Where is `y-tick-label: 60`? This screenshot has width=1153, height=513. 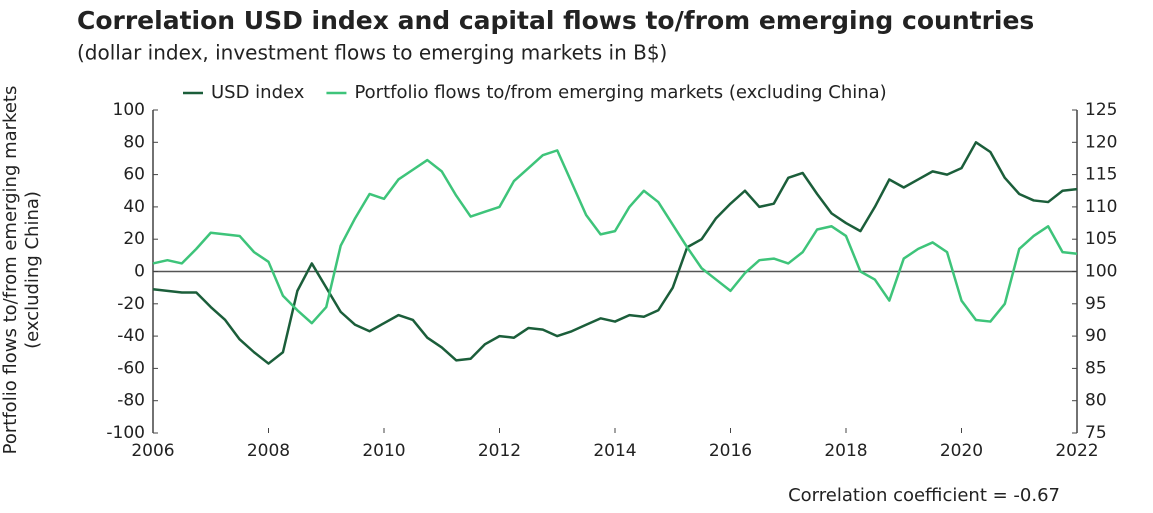
y-tick-label: 60 is located at coordinates (134, 175).